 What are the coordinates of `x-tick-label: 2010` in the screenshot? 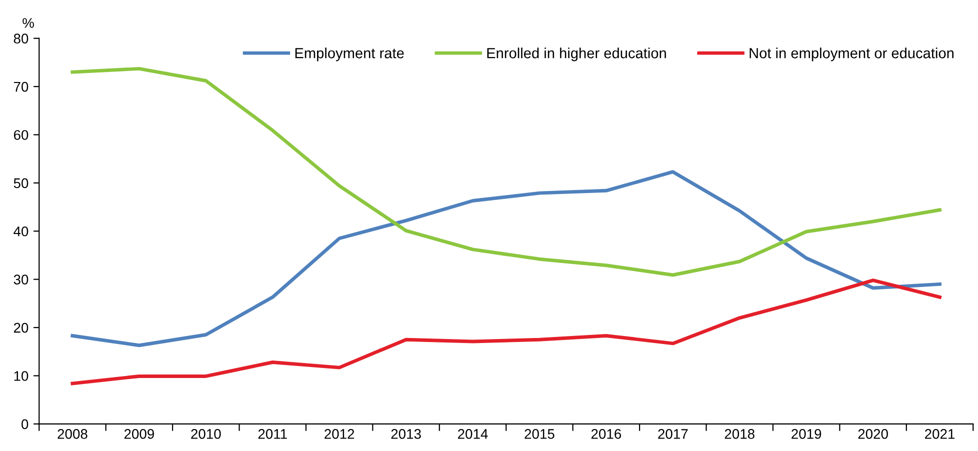 It's located at (206, 434).